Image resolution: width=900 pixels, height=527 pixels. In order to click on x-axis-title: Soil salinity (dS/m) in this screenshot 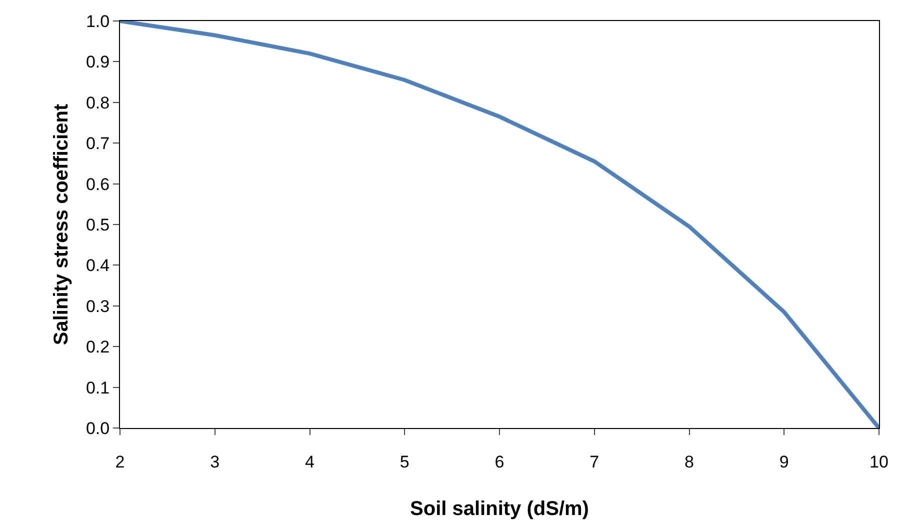, I will do `click(499, 509)`.